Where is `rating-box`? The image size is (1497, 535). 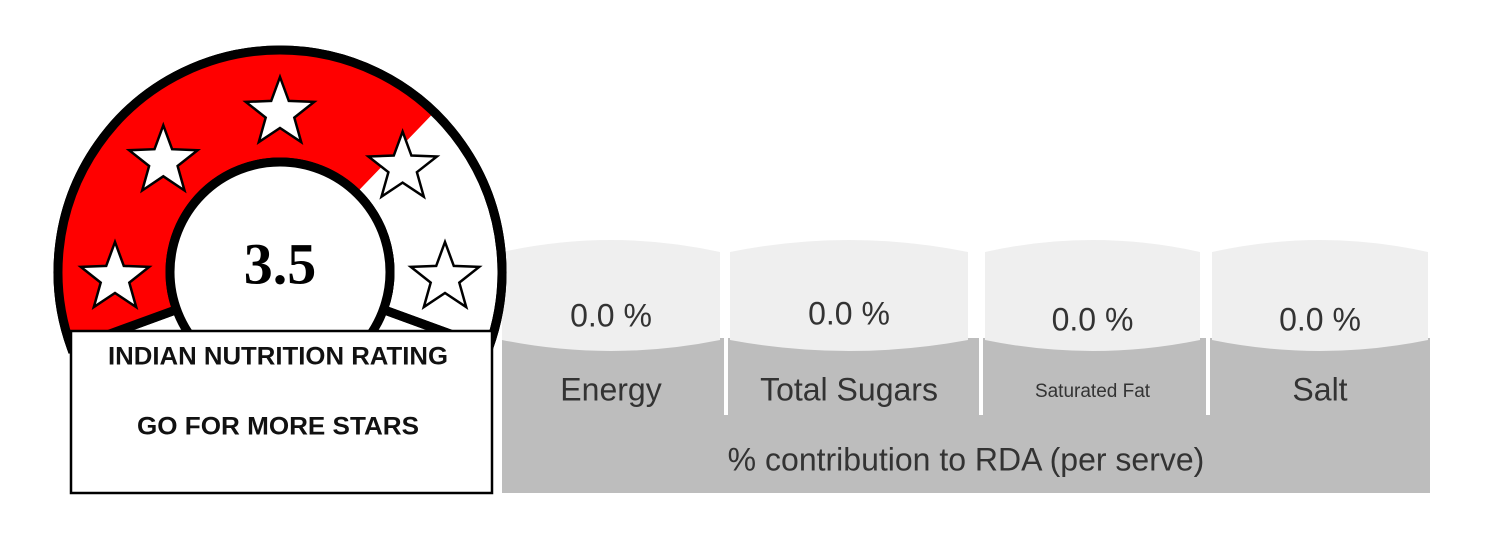
rating-box is located at coordinates (281, 412).